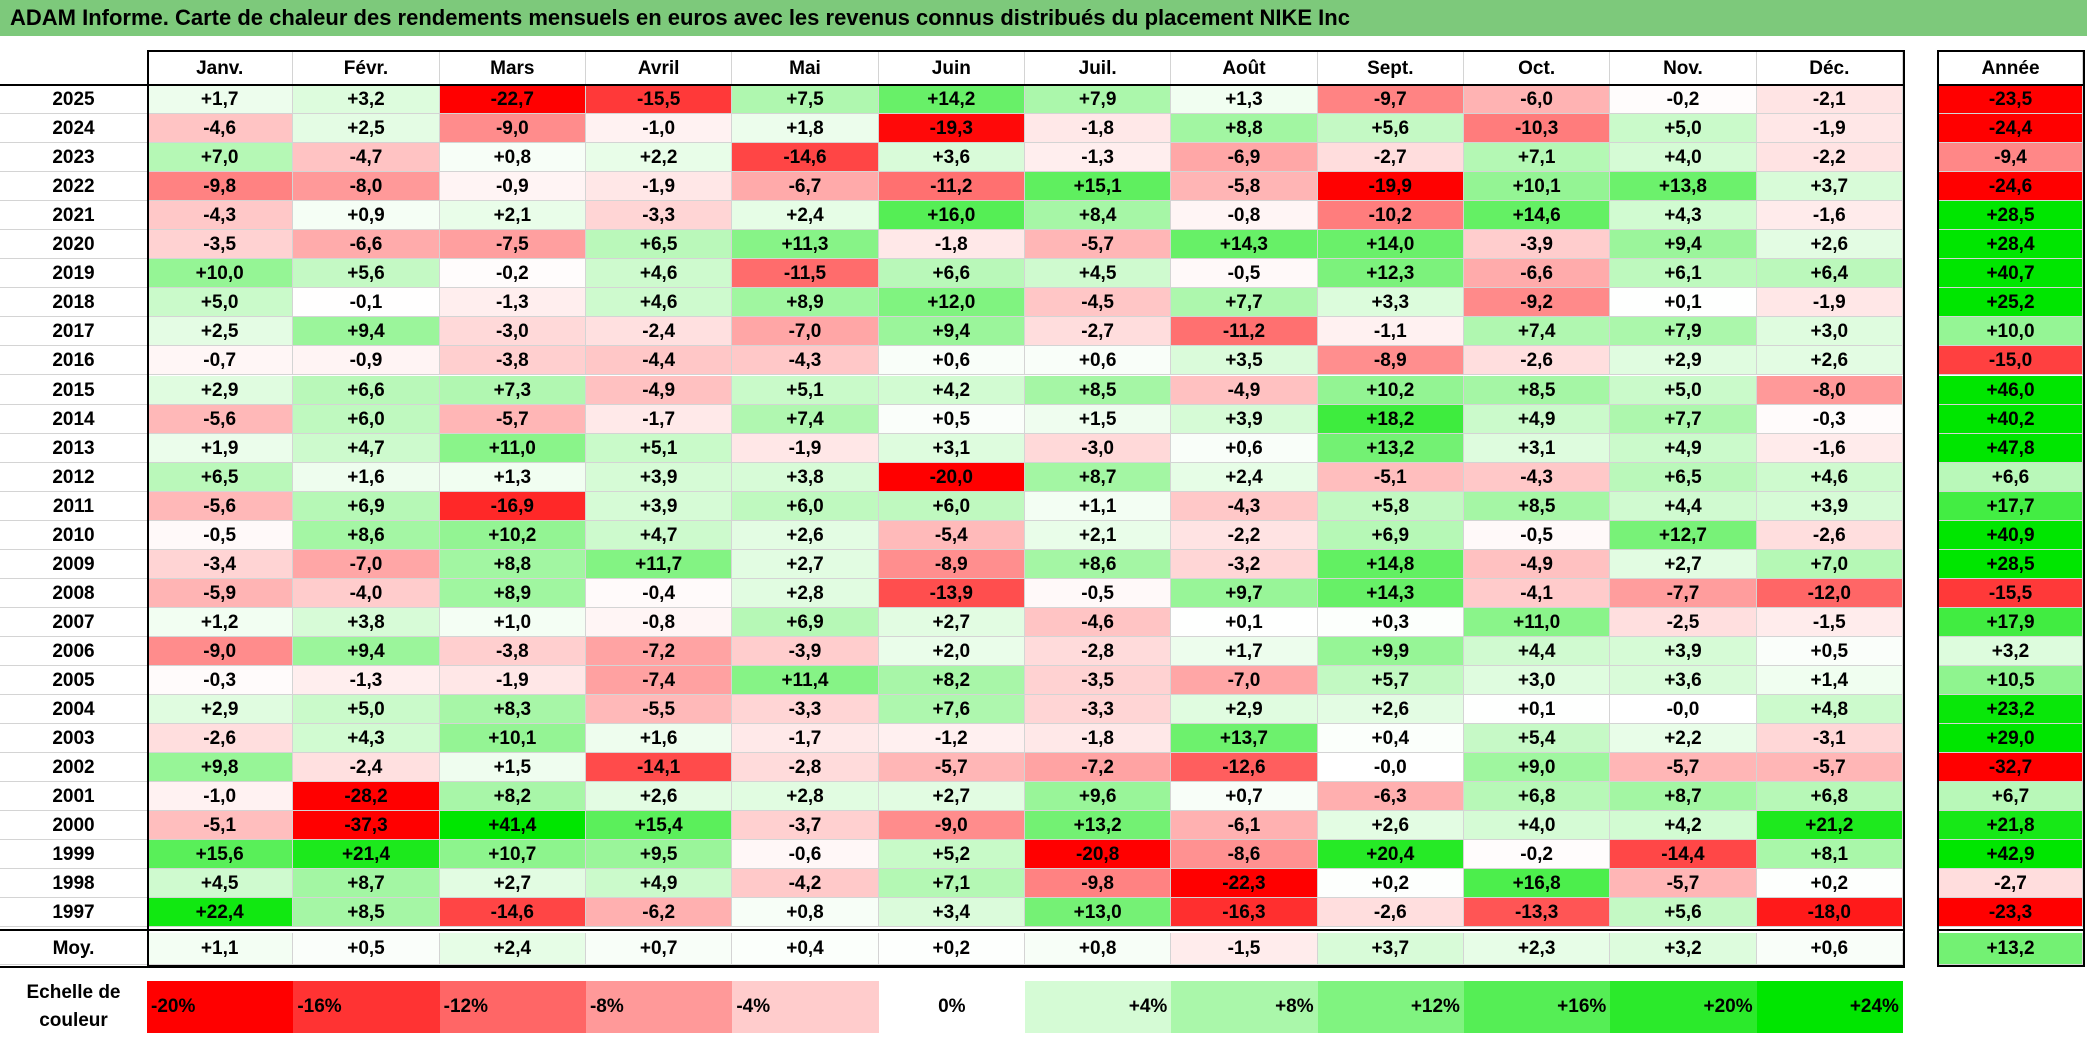 This screenshot has height=1037, width=2087. Describe the element at coordinates (1537, 593) in the screenshot. I see `heatmap-cell: -4,1` at that location.